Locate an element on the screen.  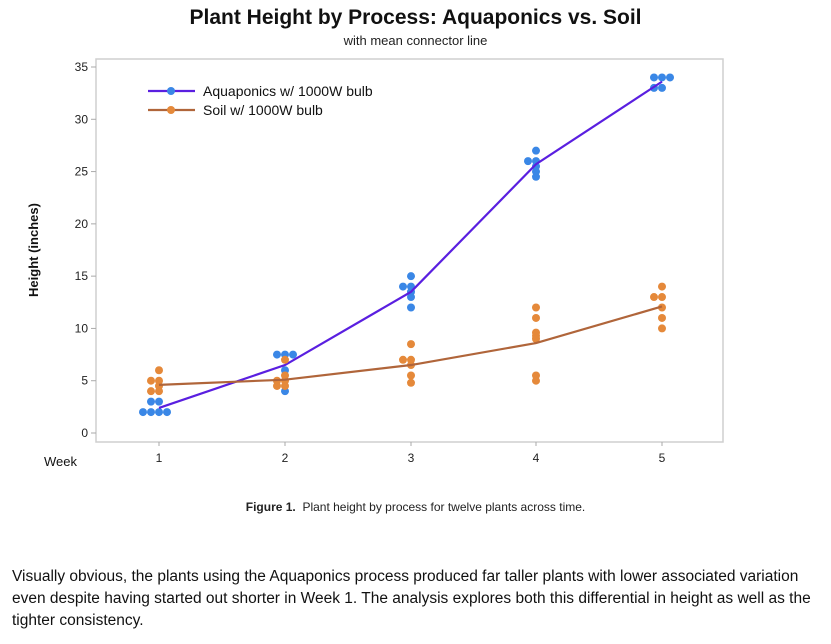
x-tick-label: 5 is located at coordinates (662, 458).